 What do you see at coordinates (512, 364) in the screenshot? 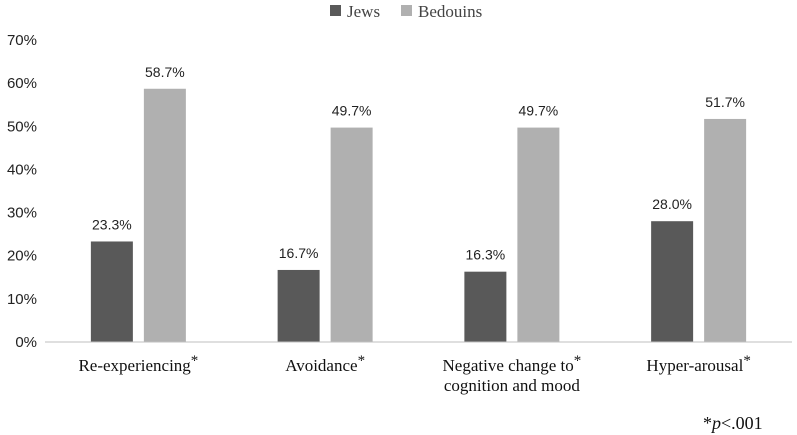
I see `category-label-2: Negative change to*` at bounding box center [512, 364].